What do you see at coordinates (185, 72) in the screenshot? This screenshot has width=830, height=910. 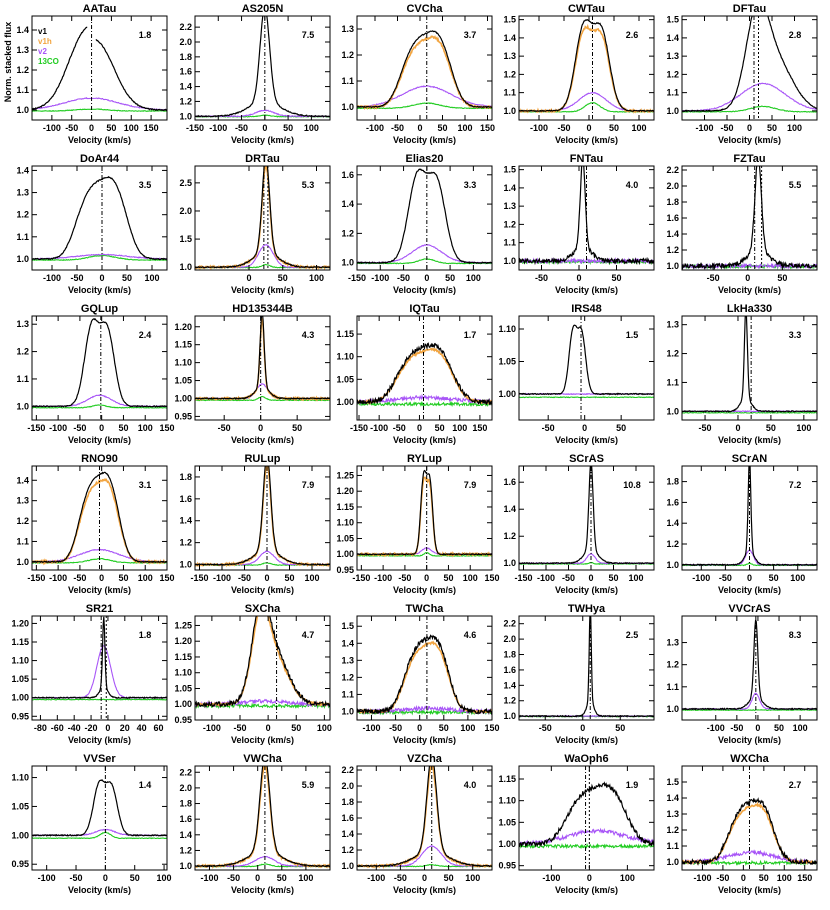 I see `y-tick-label: 1.6` at bounding box center [185, 72].